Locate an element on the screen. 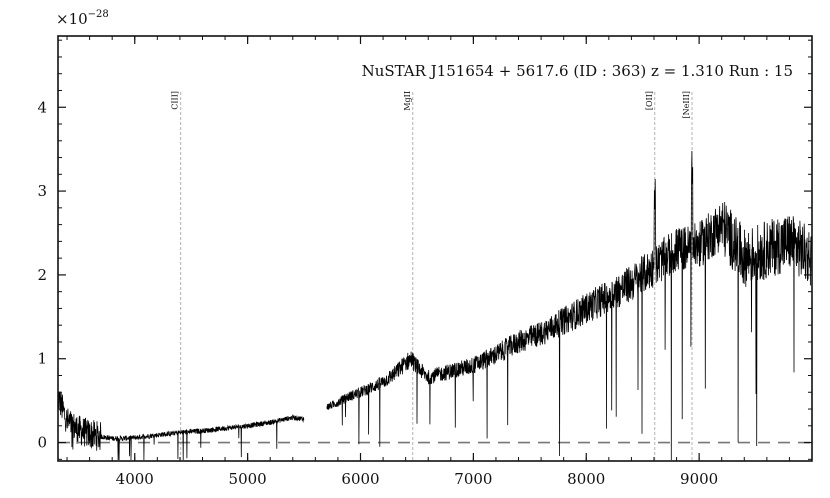 Image resolution: width=830 pixels, height=498 pixels. x-tick-label: 9000 is located at coordinates (699, 479).